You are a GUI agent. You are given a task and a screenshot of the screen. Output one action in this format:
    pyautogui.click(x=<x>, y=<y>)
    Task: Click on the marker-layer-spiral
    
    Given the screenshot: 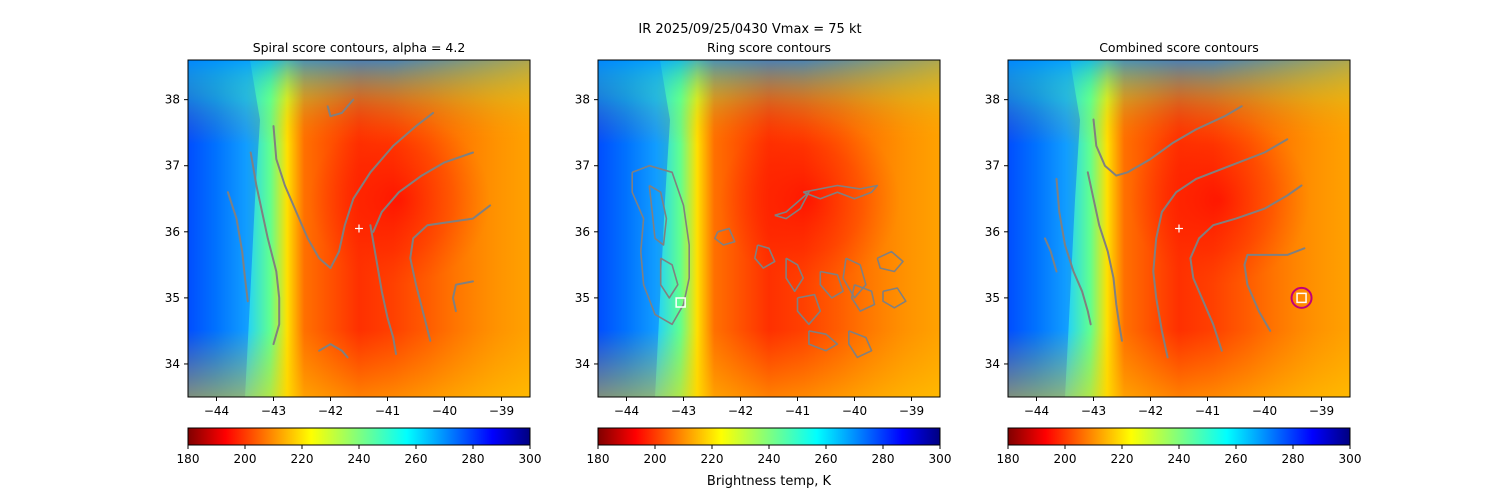 What is the action you would take?
    pyautogui.click(x=359, y=228)
    